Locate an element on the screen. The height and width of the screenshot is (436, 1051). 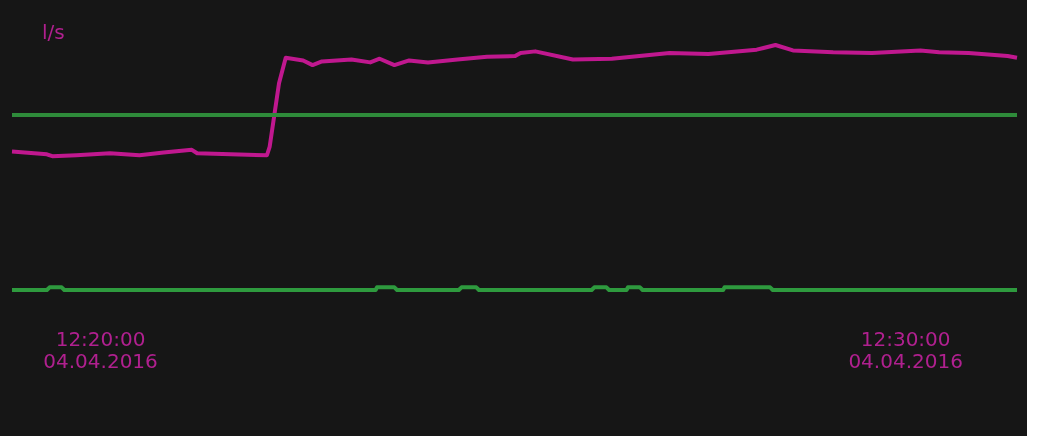
y-axis-title: l/s is located at coordinates (53, 32).